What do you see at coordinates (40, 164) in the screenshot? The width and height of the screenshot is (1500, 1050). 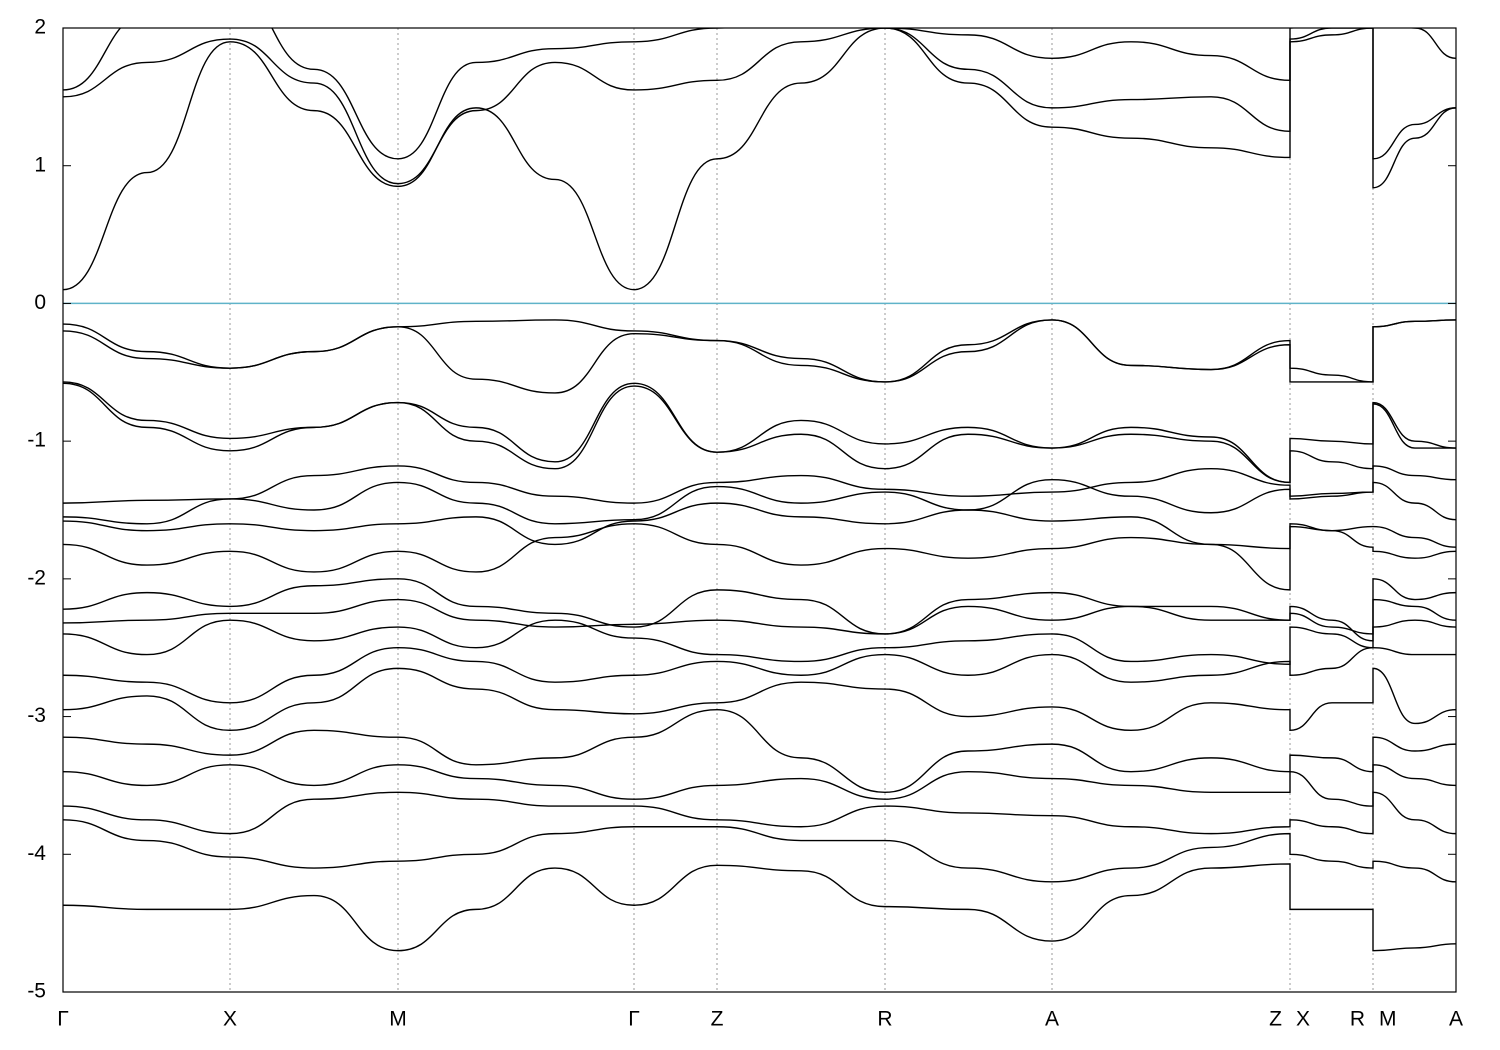 I see `y-tick-label: 1` at bounding box center [40, 164].